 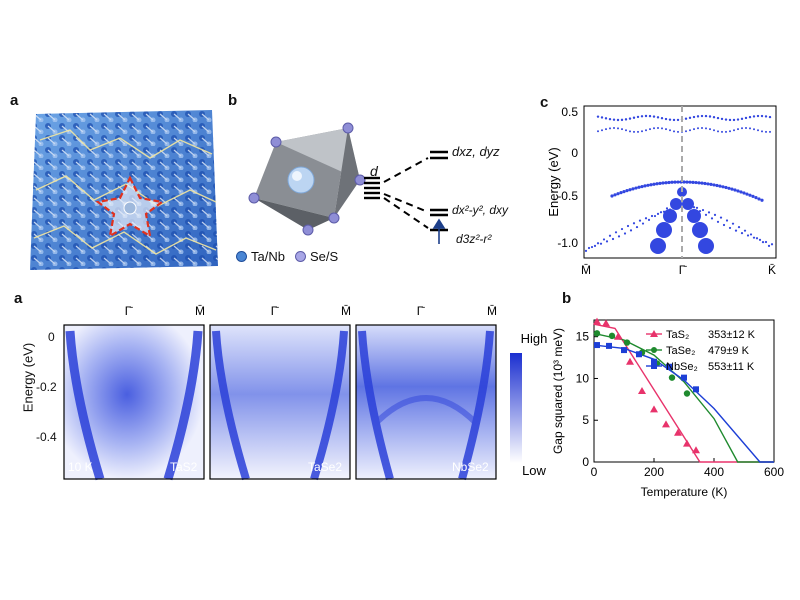 What do you see at coordinates (583, 337) in the screenshot?
I see `gap-ytick-label: 15` at bounding box center [583, 337].